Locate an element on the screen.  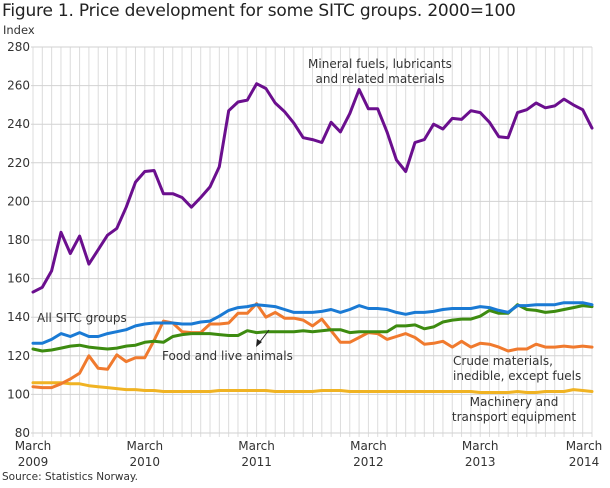
y-tick-label: 80 is located at coordinates (22, 433).